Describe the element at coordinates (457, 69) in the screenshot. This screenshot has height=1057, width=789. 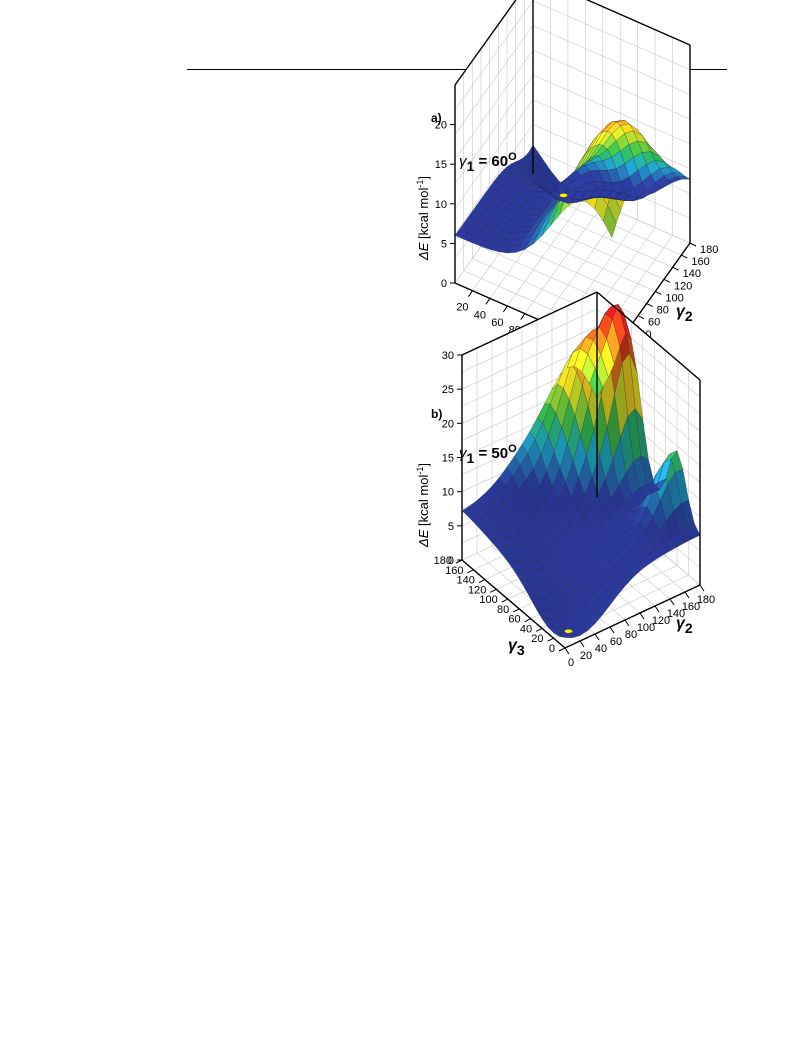
I see `page-header-rule` at that location.